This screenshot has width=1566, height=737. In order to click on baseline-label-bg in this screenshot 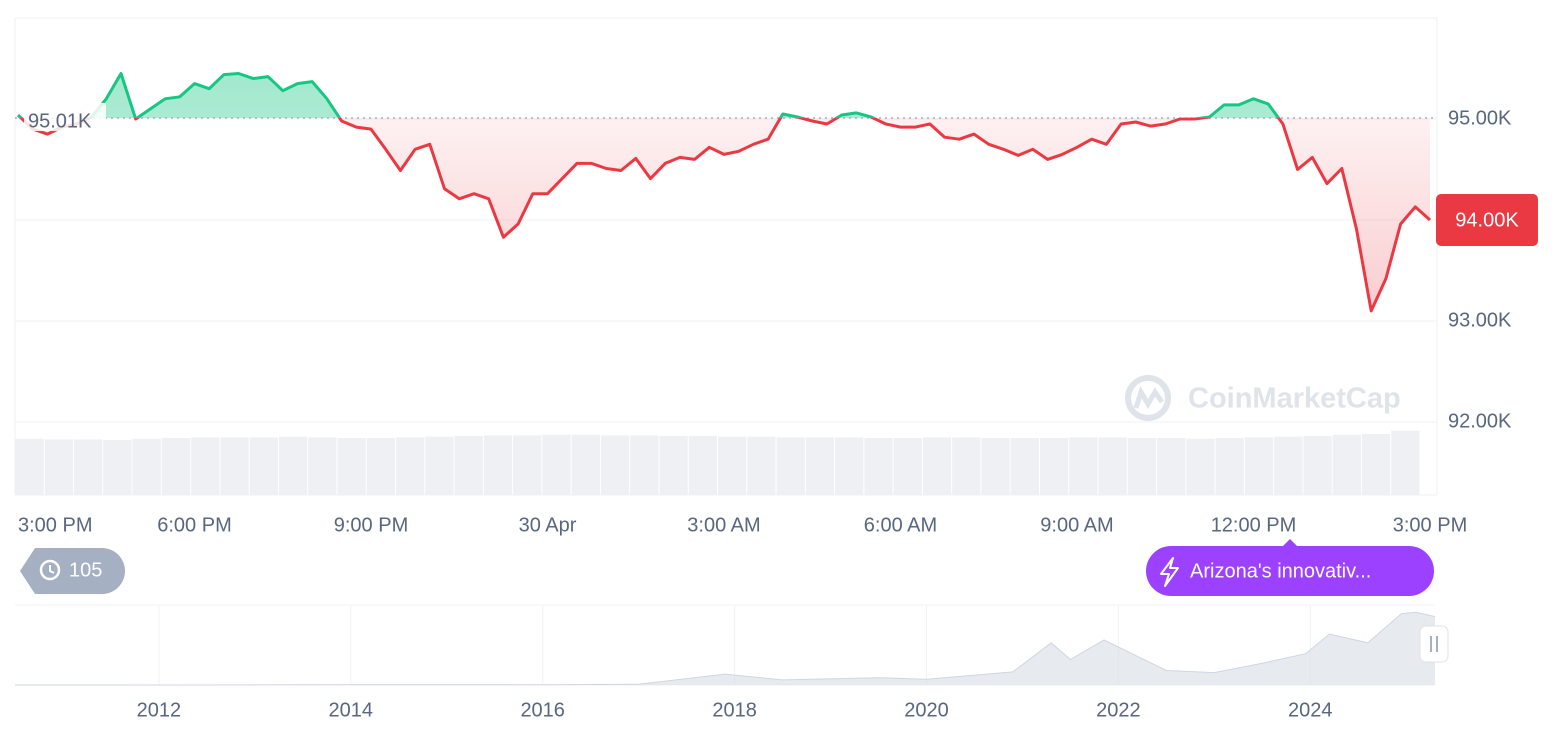, I will do `click(65, 116)`.